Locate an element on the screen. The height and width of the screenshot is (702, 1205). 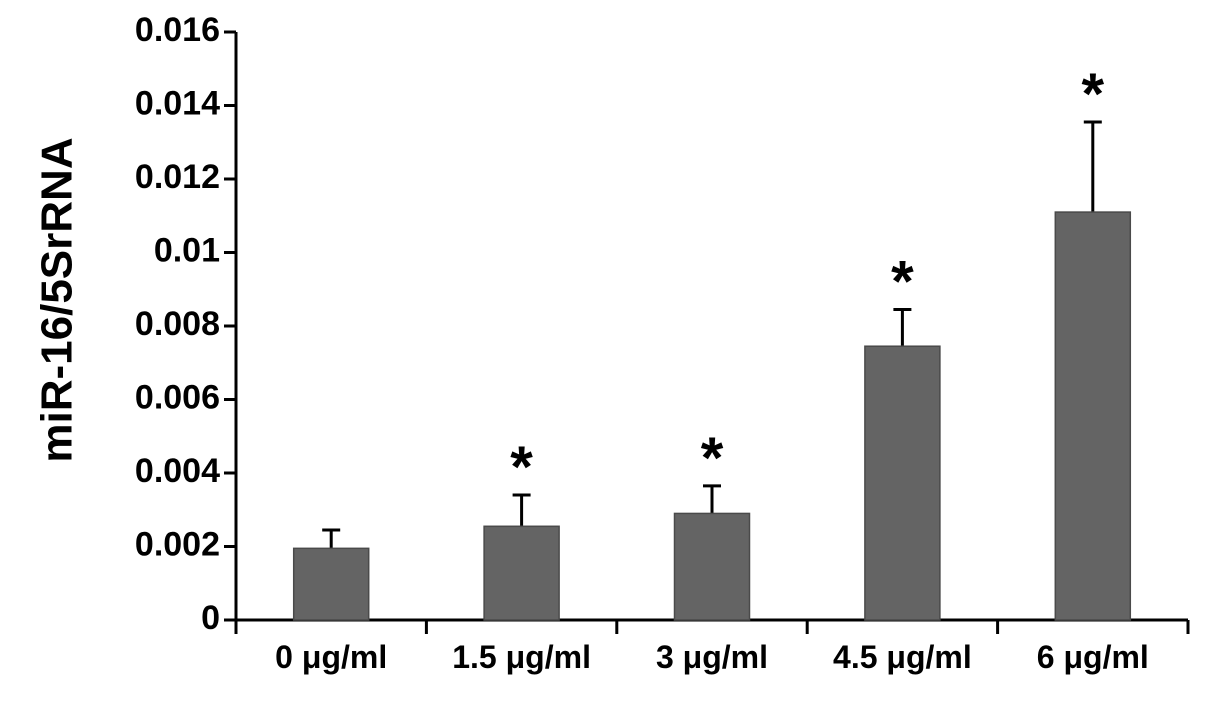
x-tick-label: 0 μg/ml is located at coordinates (331, 657).